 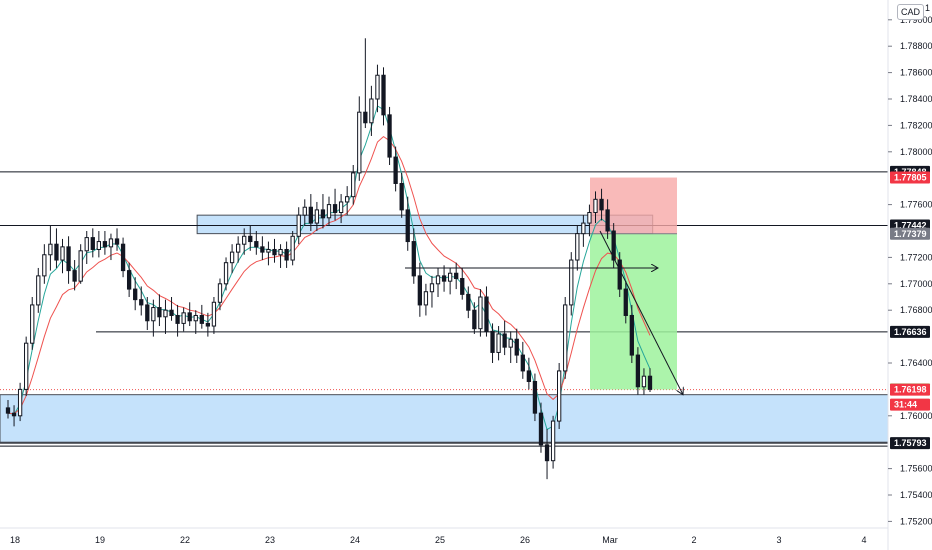 I want to click on short-position-tool, so click(x=633, y=283).